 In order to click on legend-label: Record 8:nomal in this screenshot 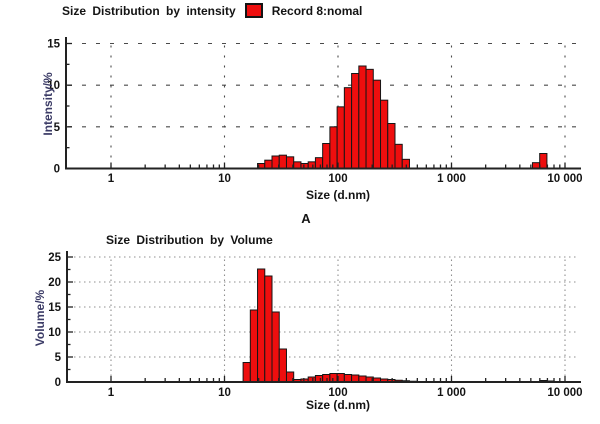, I will do `click(317, 10)`.